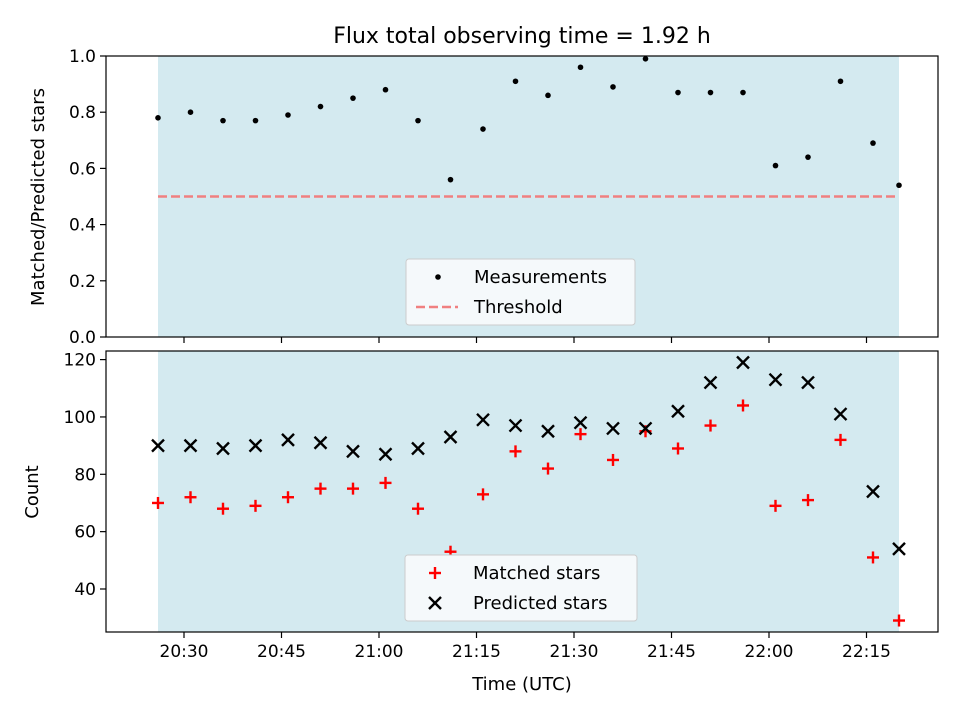 This screenshot has height=720, width=960. I want to click on chart-title: Flux total observing time = 1.92 h, so click(522, 36).